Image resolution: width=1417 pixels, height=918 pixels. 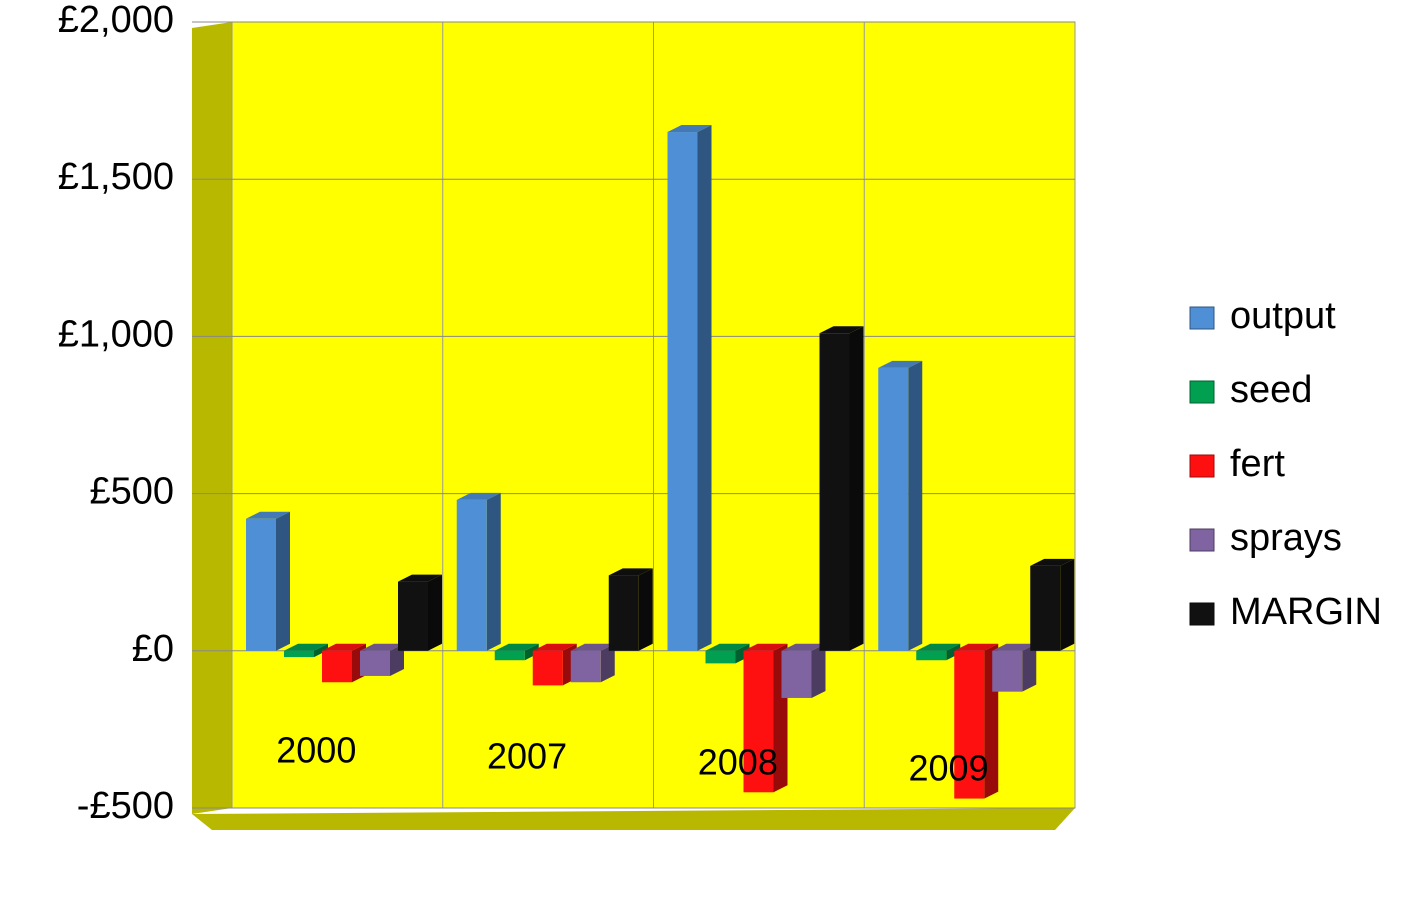 What do you see at coordinates (1306, 612) in the screenshot?
I see `legend-label: MARGIN` at bounding box center [1306, 612].